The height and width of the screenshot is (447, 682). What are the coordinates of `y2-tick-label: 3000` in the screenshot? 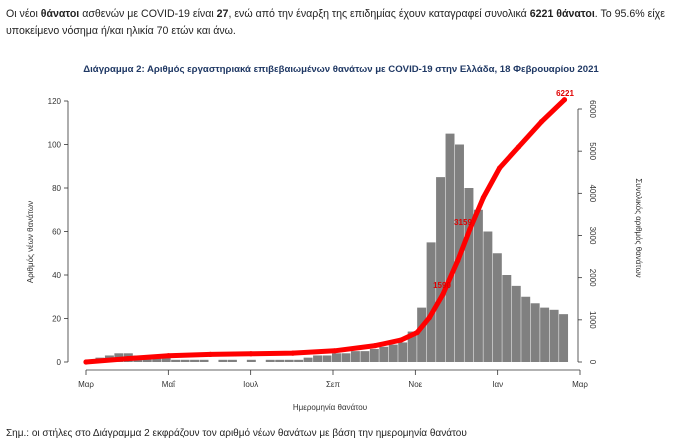 It's located at (592, 236).